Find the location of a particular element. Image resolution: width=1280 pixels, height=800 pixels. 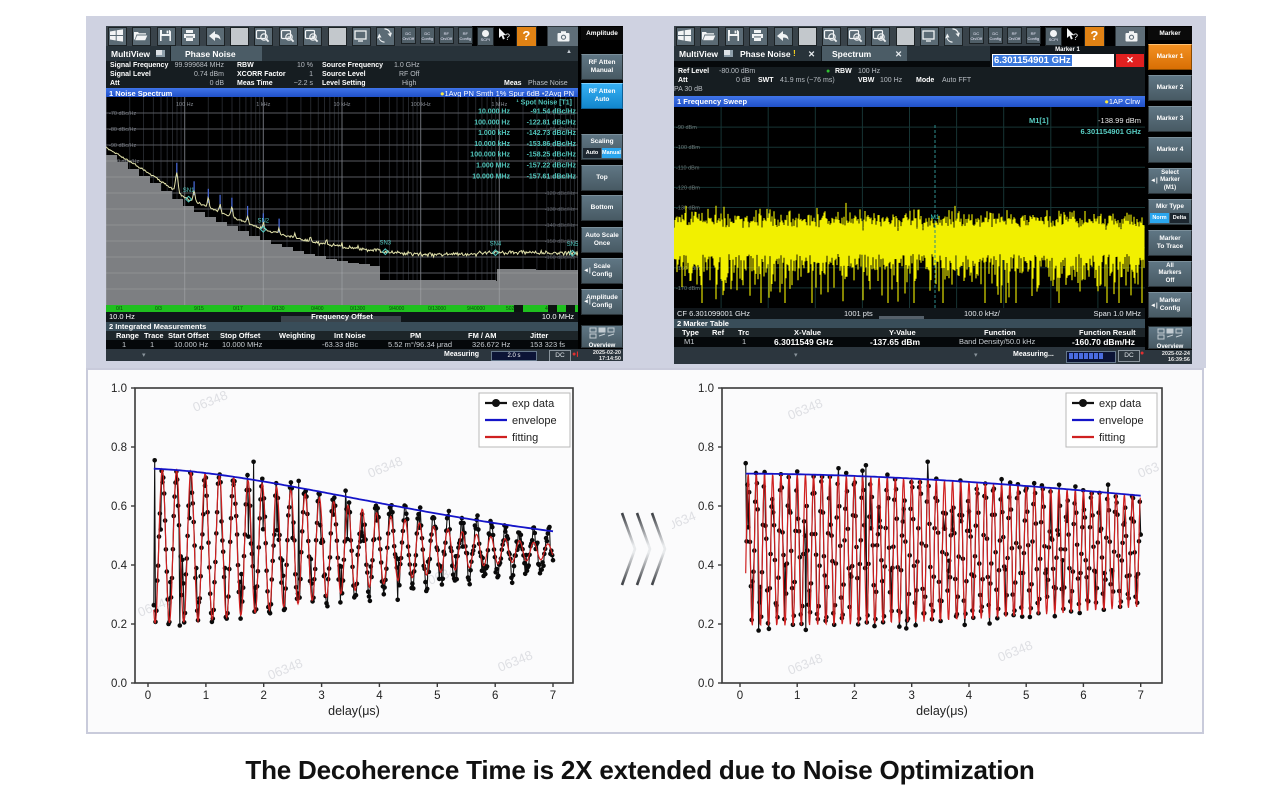

svg-text: 100.000 kHz is located at coordinates (490, 155).